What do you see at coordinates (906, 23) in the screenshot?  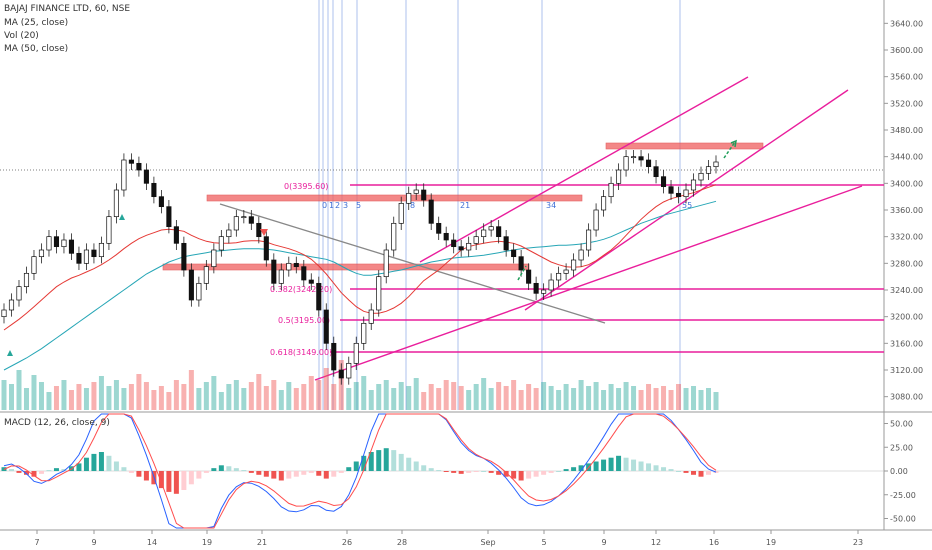 I see `price-tick-label: 3640.00` at bounding box center [906, 23].